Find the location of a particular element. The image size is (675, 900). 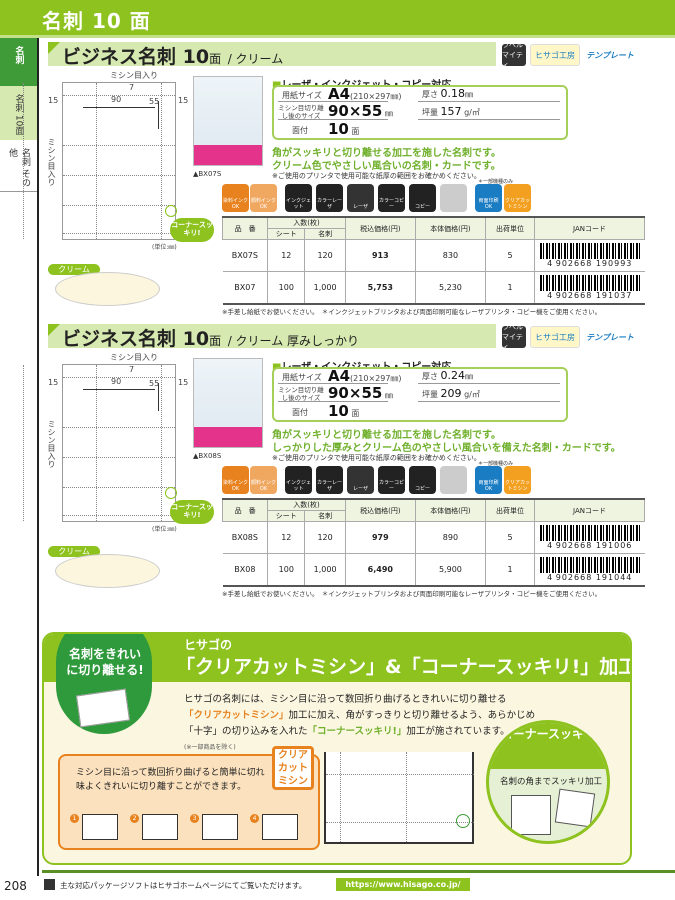

promo-badge-text: 名刺をきれいに切り離せる! is located at coordinates (105, 662).